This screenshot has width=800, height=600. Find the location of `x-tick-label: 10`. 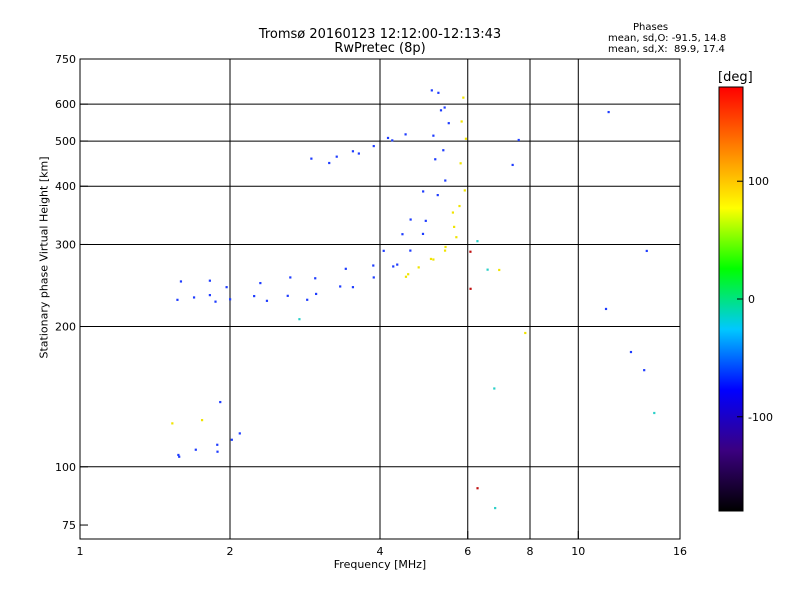

x-tick-label: 10 is located at coordinates (578, 551).